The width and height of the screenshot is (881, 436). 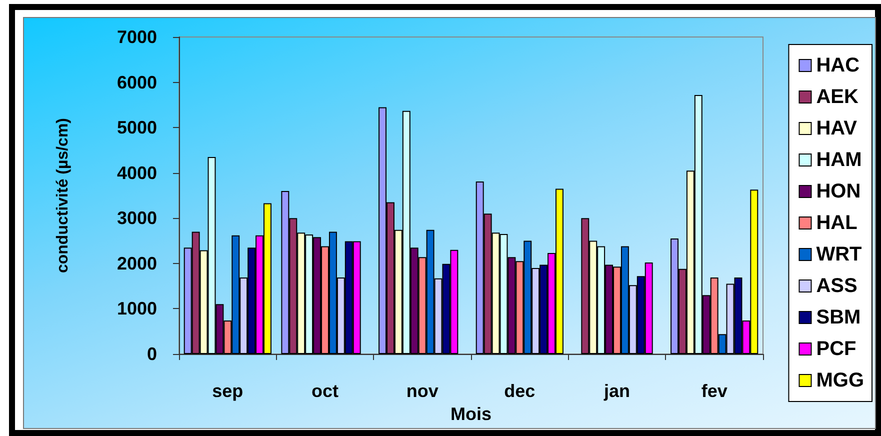 I want to click on y-tick-label: 1000, so click(x=136, y=308).